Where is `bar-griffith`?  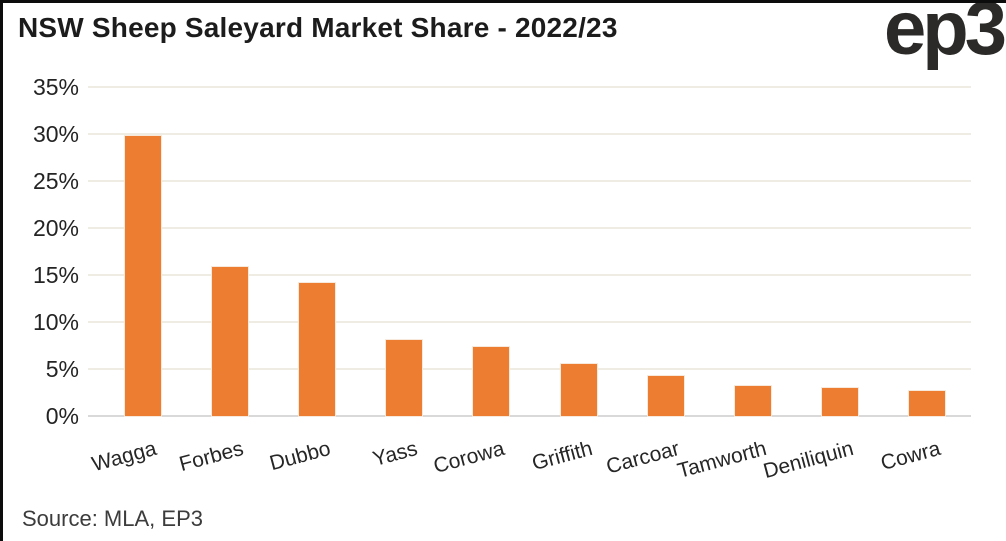 bar-griffith is located at coordinates (578, 390).